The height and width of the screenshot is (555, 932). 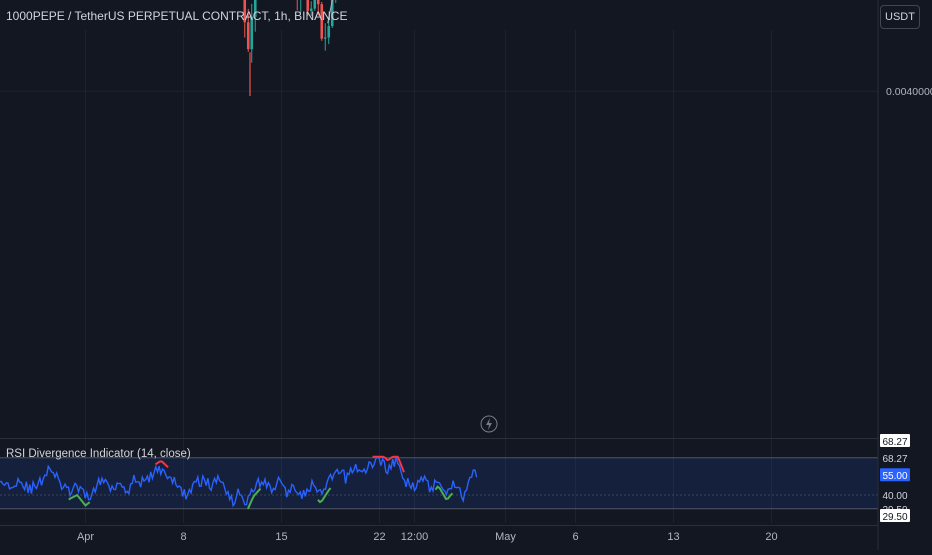 I want to click on rsi-lower-level-label-bg, so click(x=895, y=515).